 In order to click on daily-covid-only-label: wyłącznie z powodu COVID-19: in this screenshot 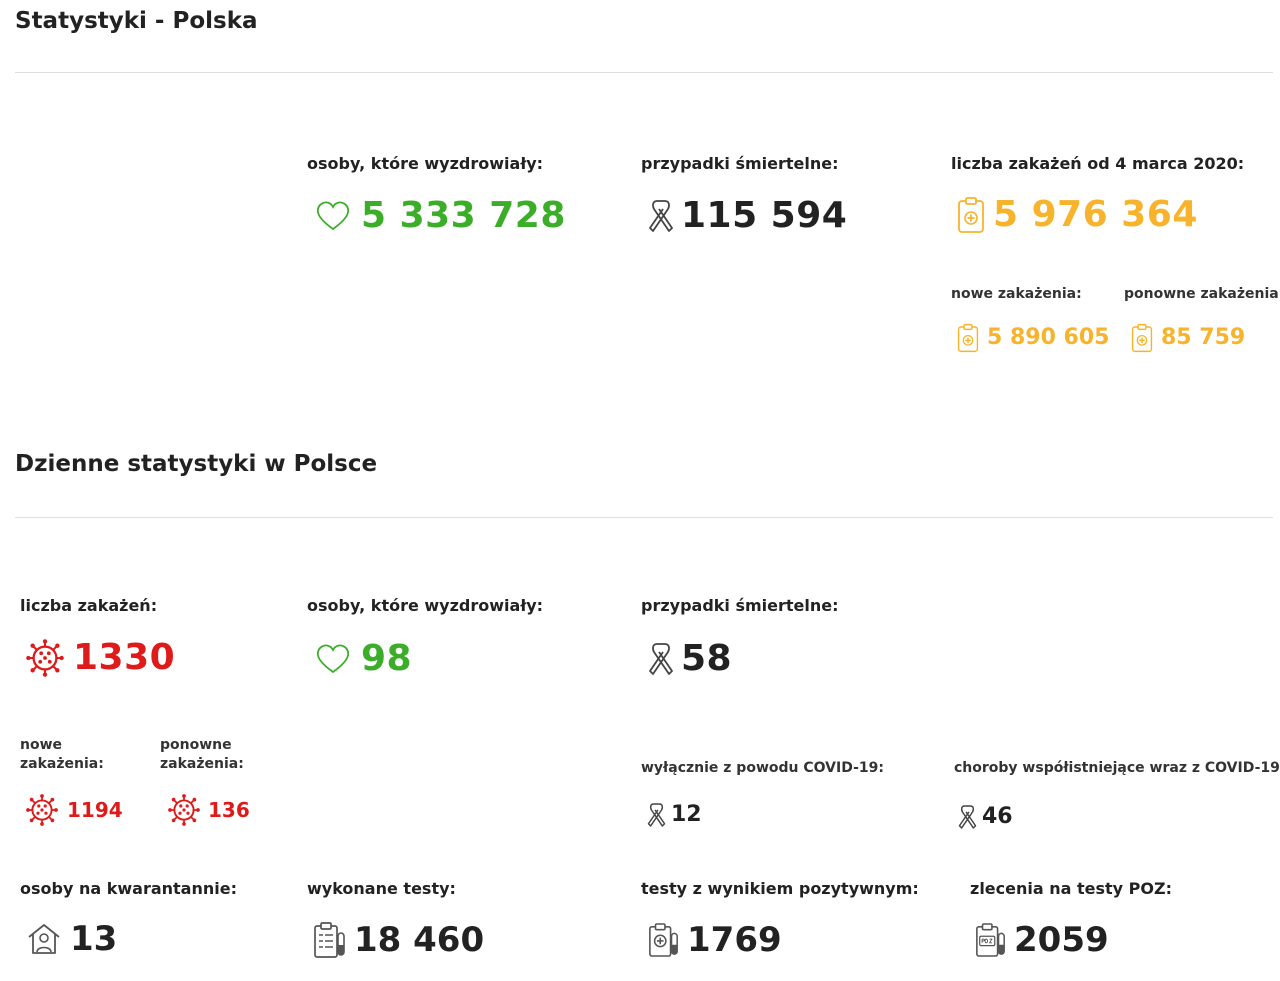, I will do `click(762, 768)`.